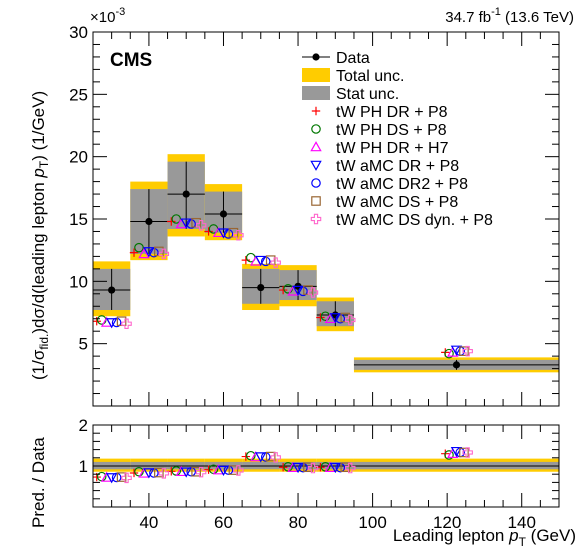 This screenshot has height=556, width=580. Describe the element at coordinates (298, 522) in the screenshot. I see `x-tick-label: 80` at that location.